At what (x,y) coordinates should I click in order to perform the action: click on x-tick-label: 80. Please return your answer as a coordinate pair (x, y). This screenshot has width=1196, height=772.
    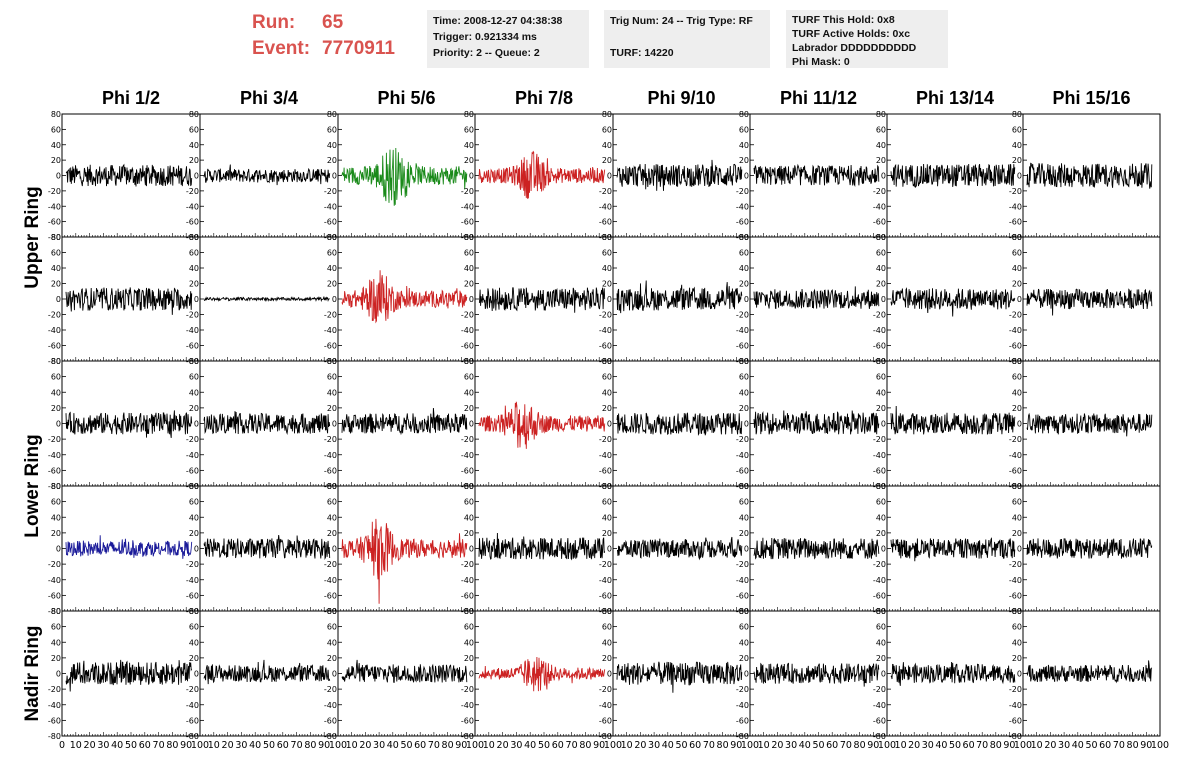
    Looking at the image, I should click on (860, 745).